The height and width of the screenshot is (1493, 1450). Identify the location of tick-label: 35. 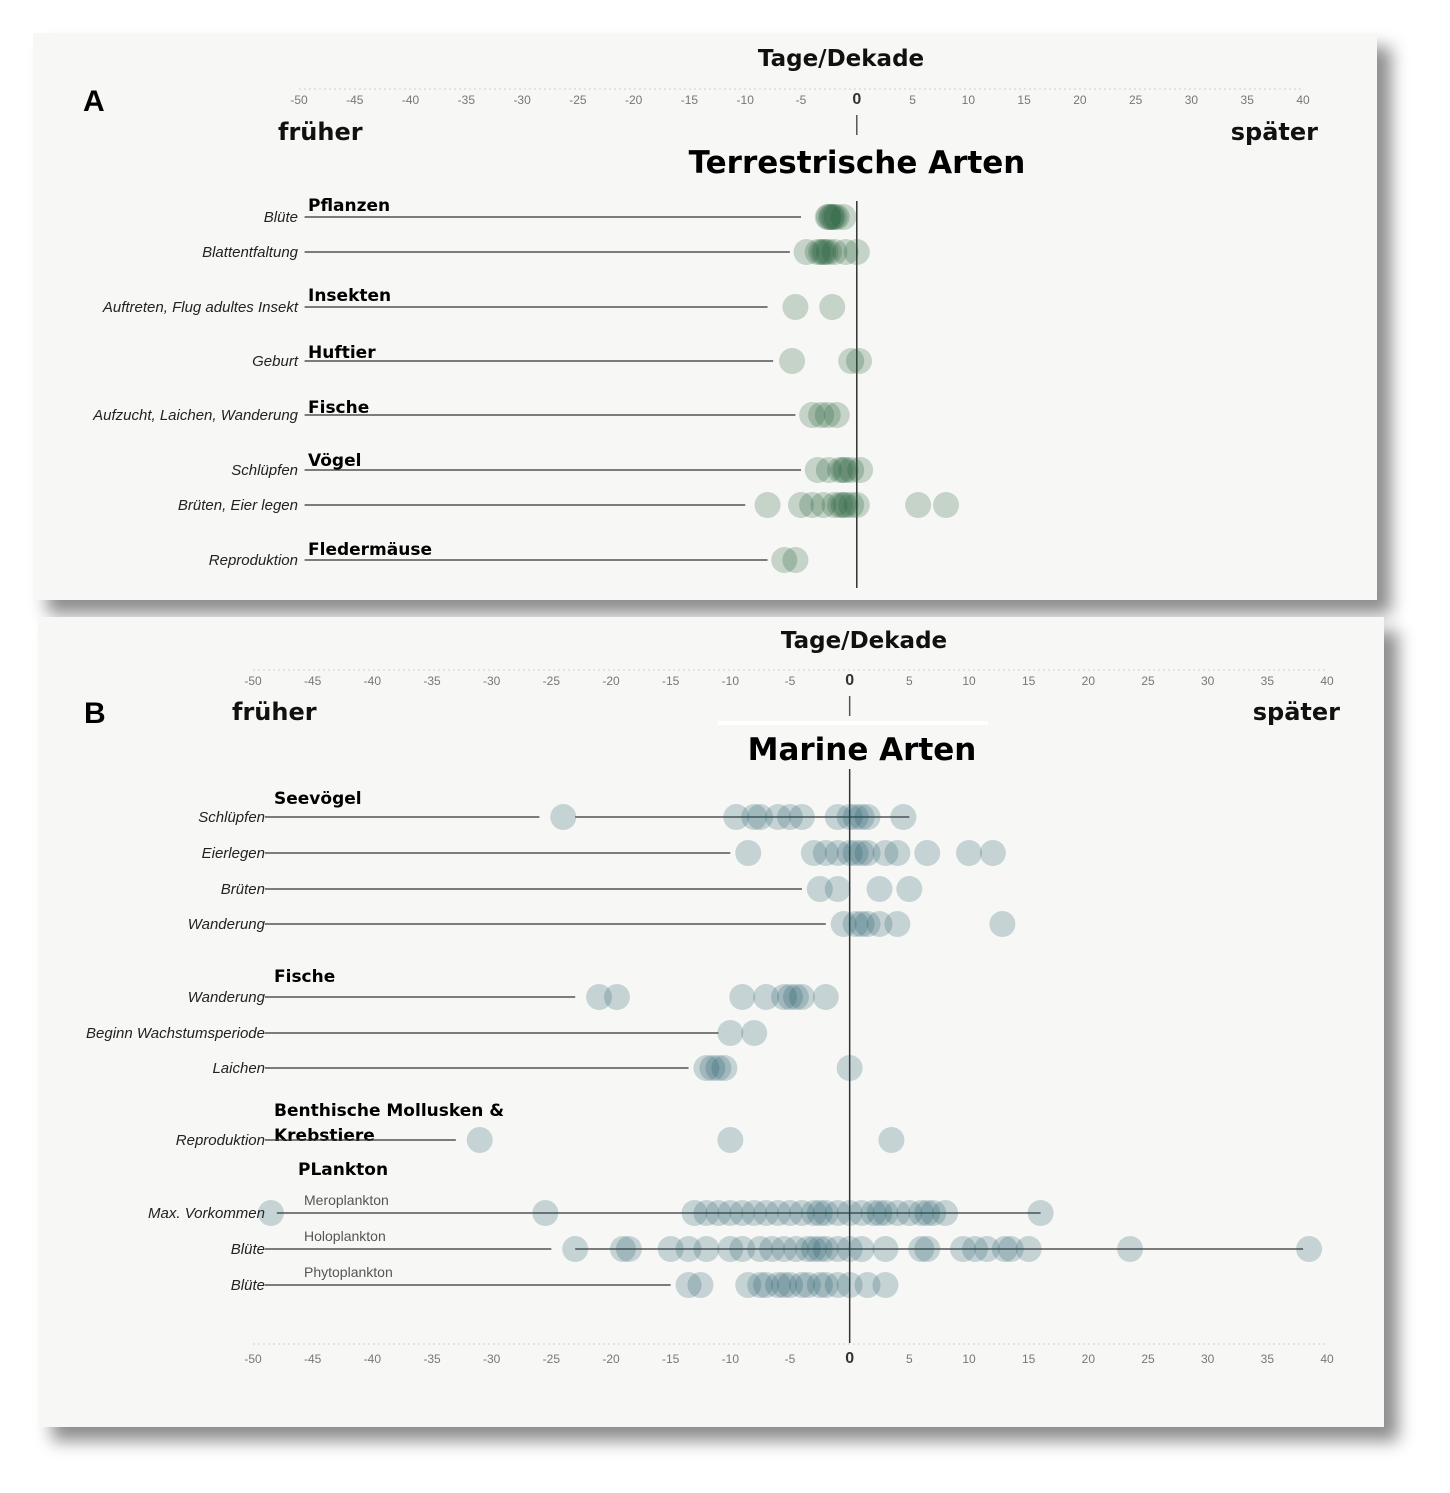
(1248, 100).